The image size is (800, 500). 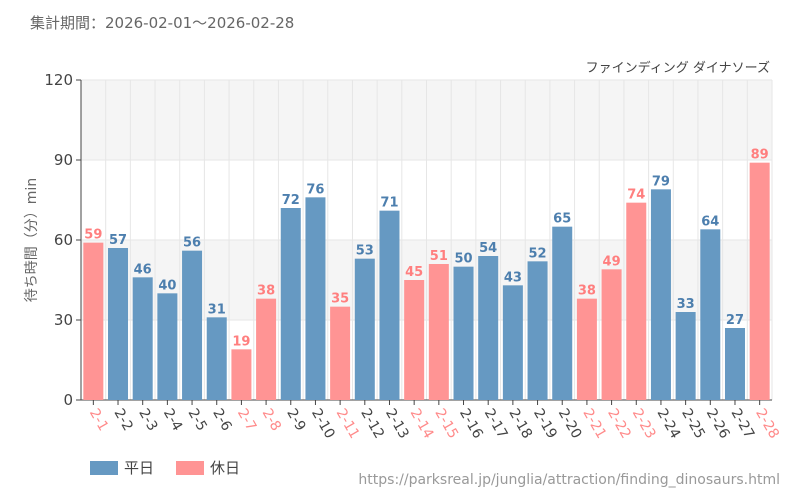 What do you see at coordinates (98, 420) in the screenshot?
I see `x-tick-label: 2-1` at bounding box center [98, 420].